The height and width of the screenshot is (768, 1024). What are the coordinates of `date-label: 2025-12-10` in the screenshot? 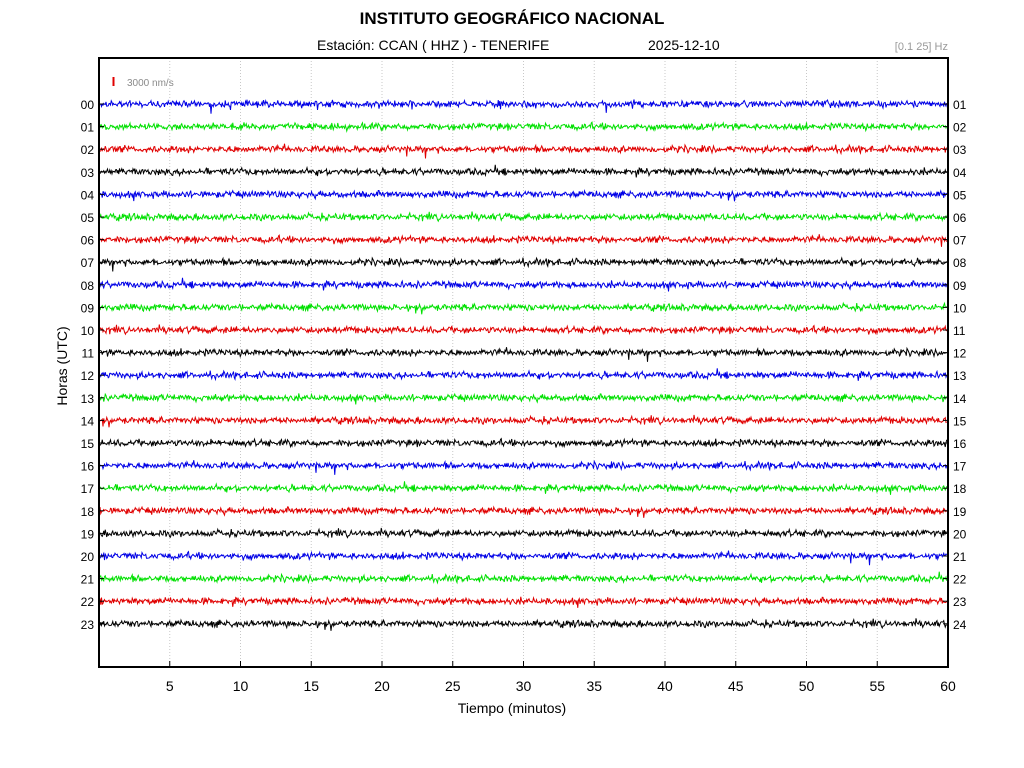 It's located at (684, 45).